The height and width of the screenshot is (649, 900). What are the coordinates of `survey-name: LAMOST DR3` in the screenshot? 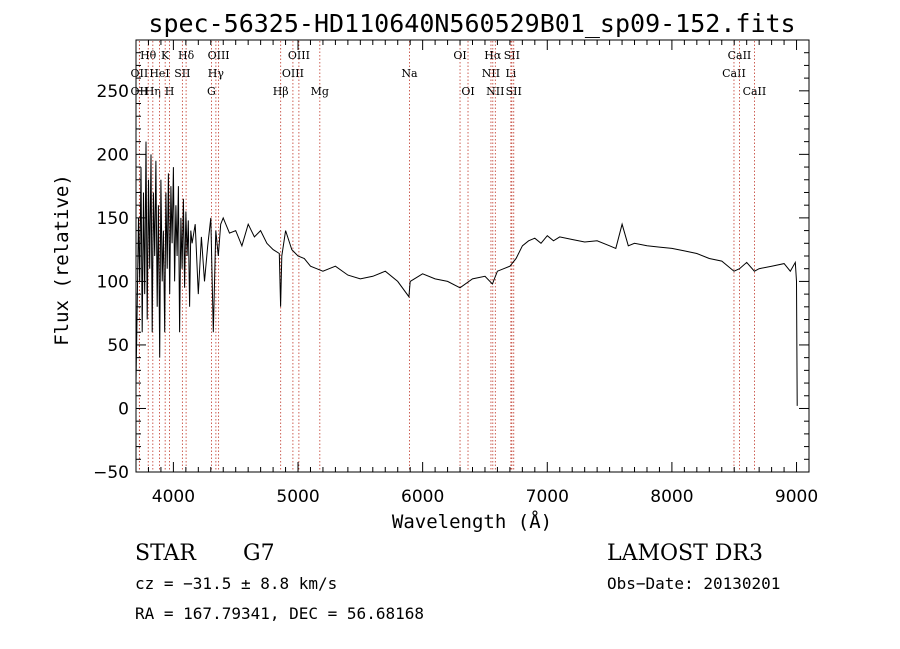 It's located at (685, 553).